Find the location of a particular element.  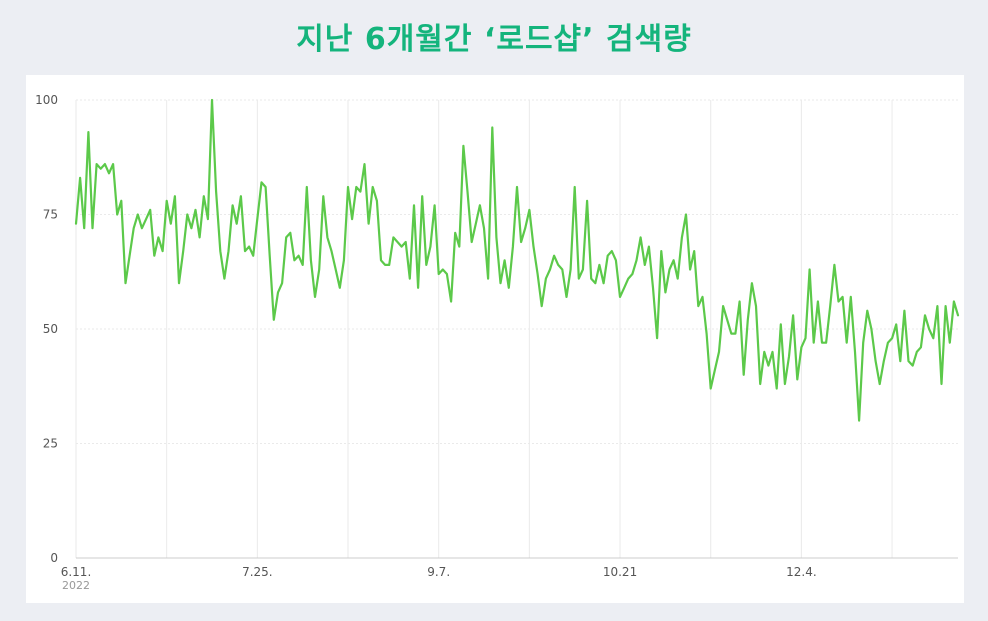

chart-title: 지난 6개월간 ‘로드샵’ 검색량 is located at coordinates (494, 39).